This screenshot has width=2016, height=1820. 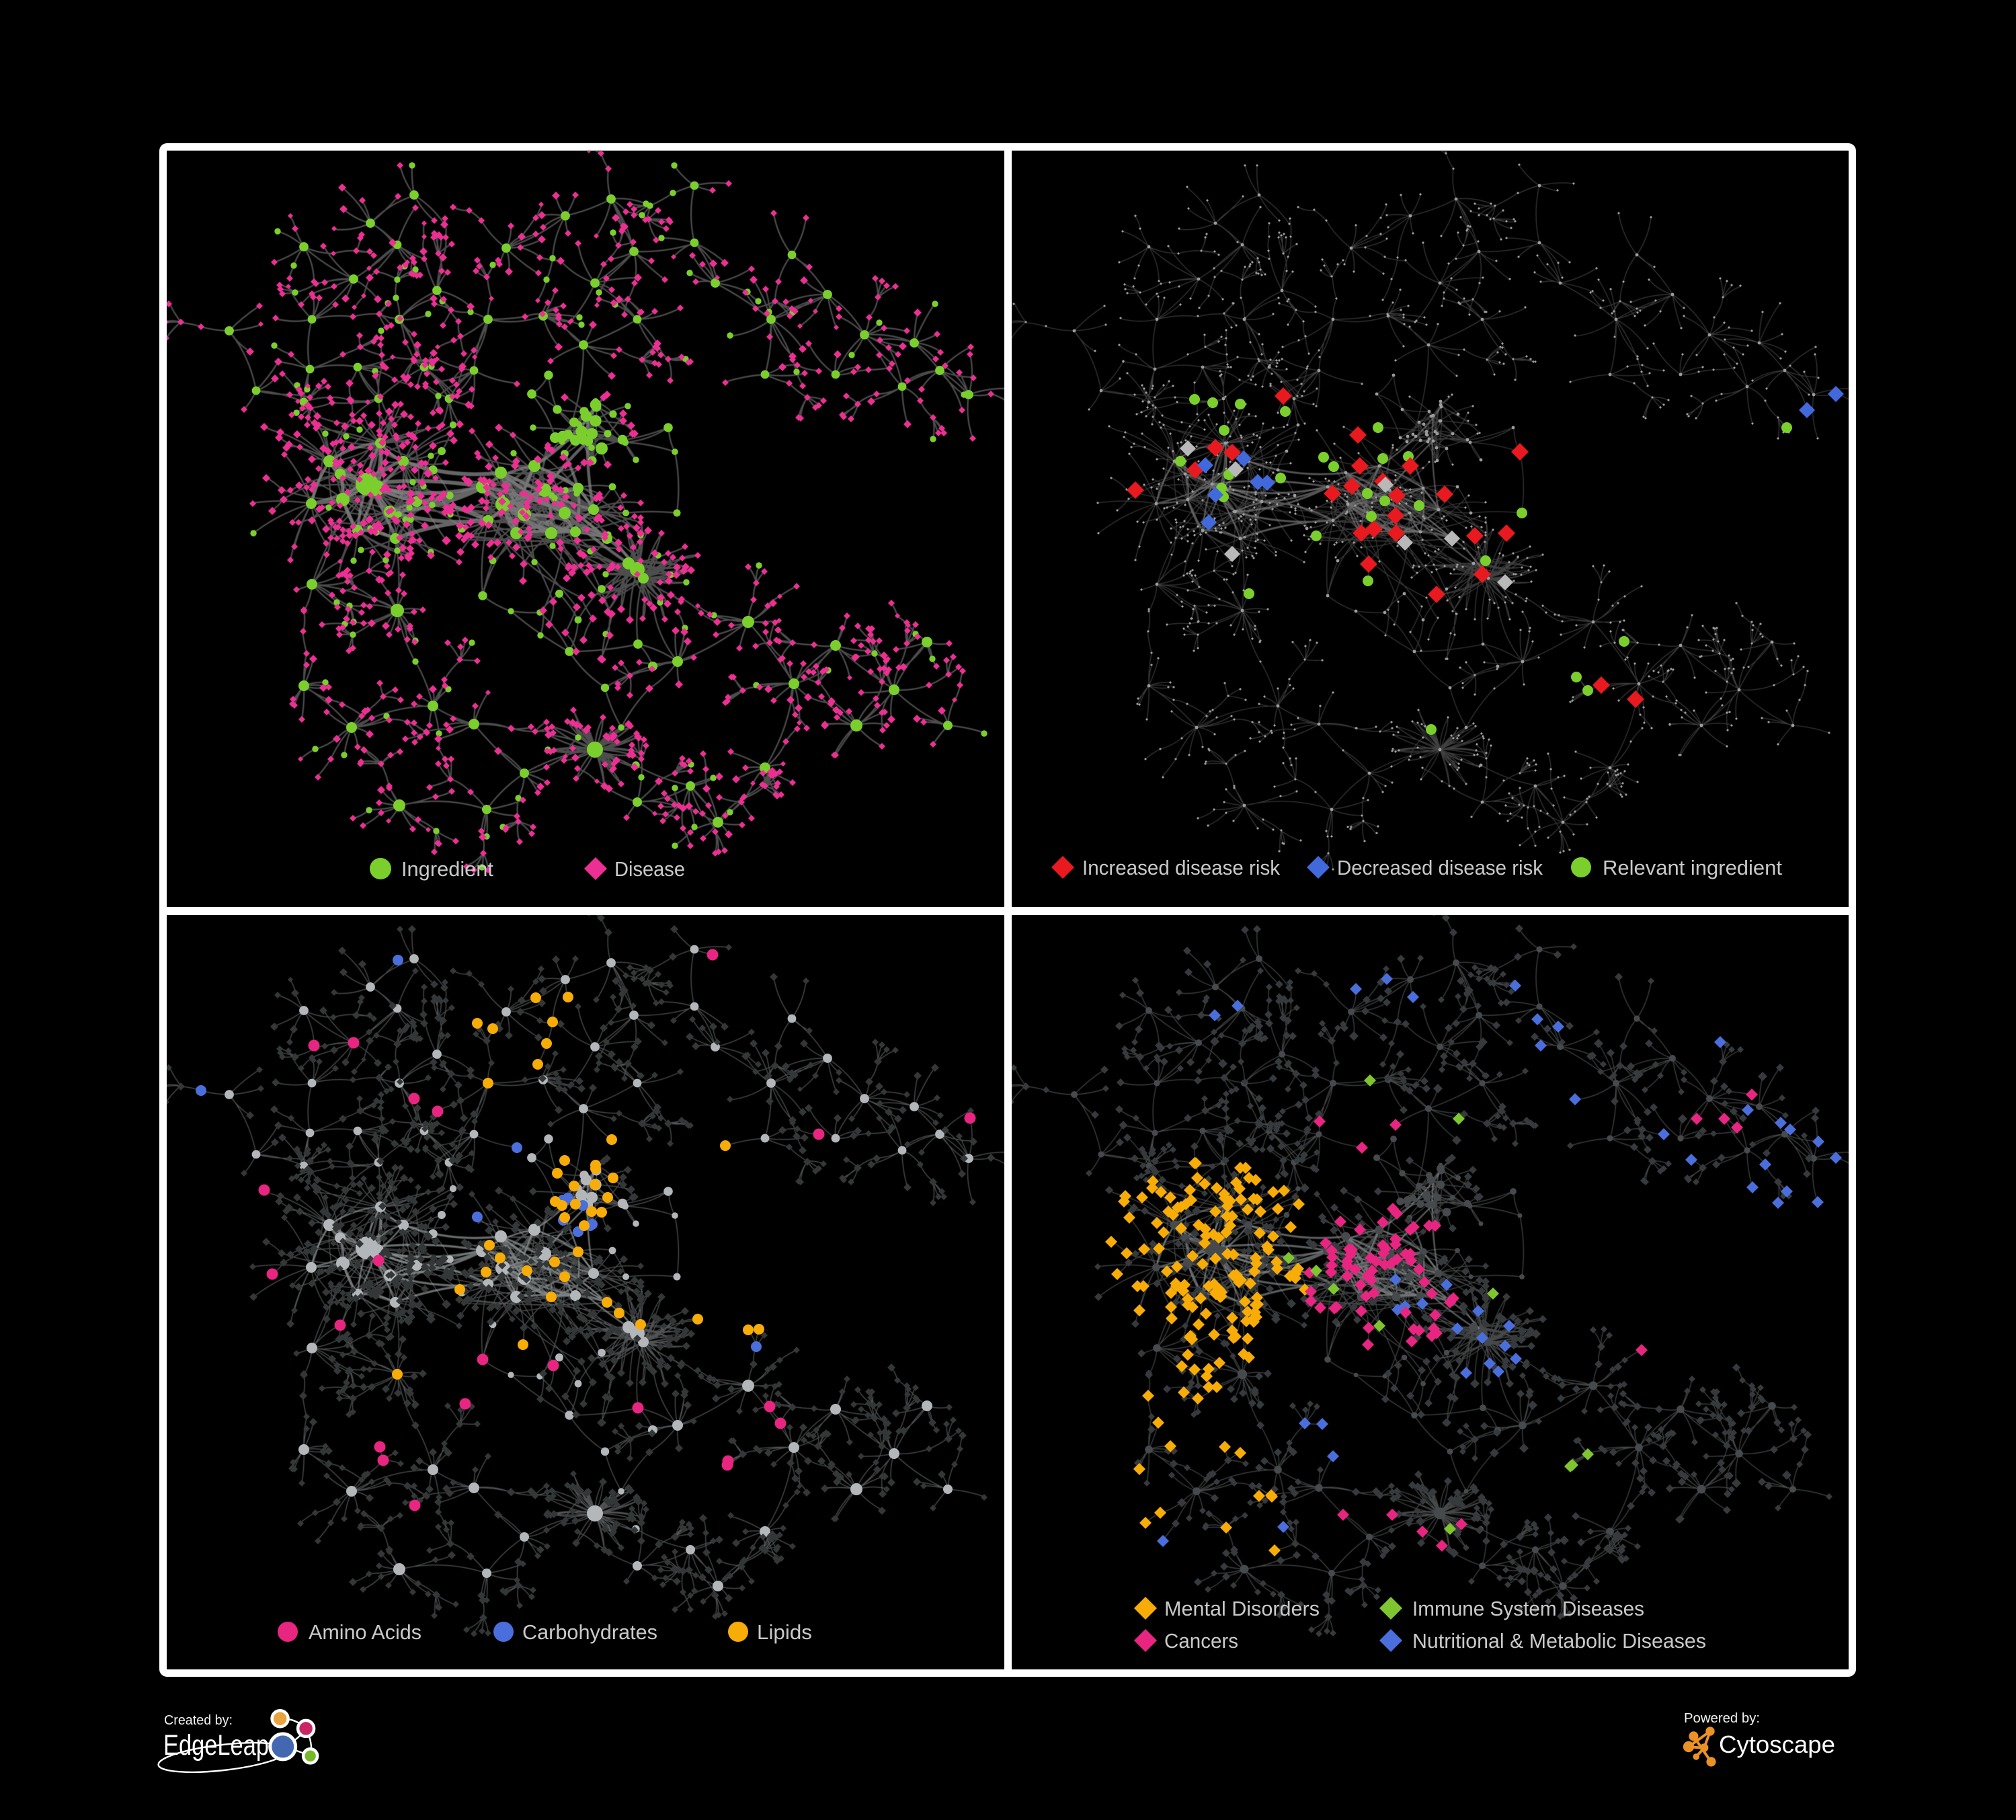 What do you see at coordinates (365, 1632) in the screenshot?
I see `svg-text: Amino Acids` at bounding box center [365, 1632].